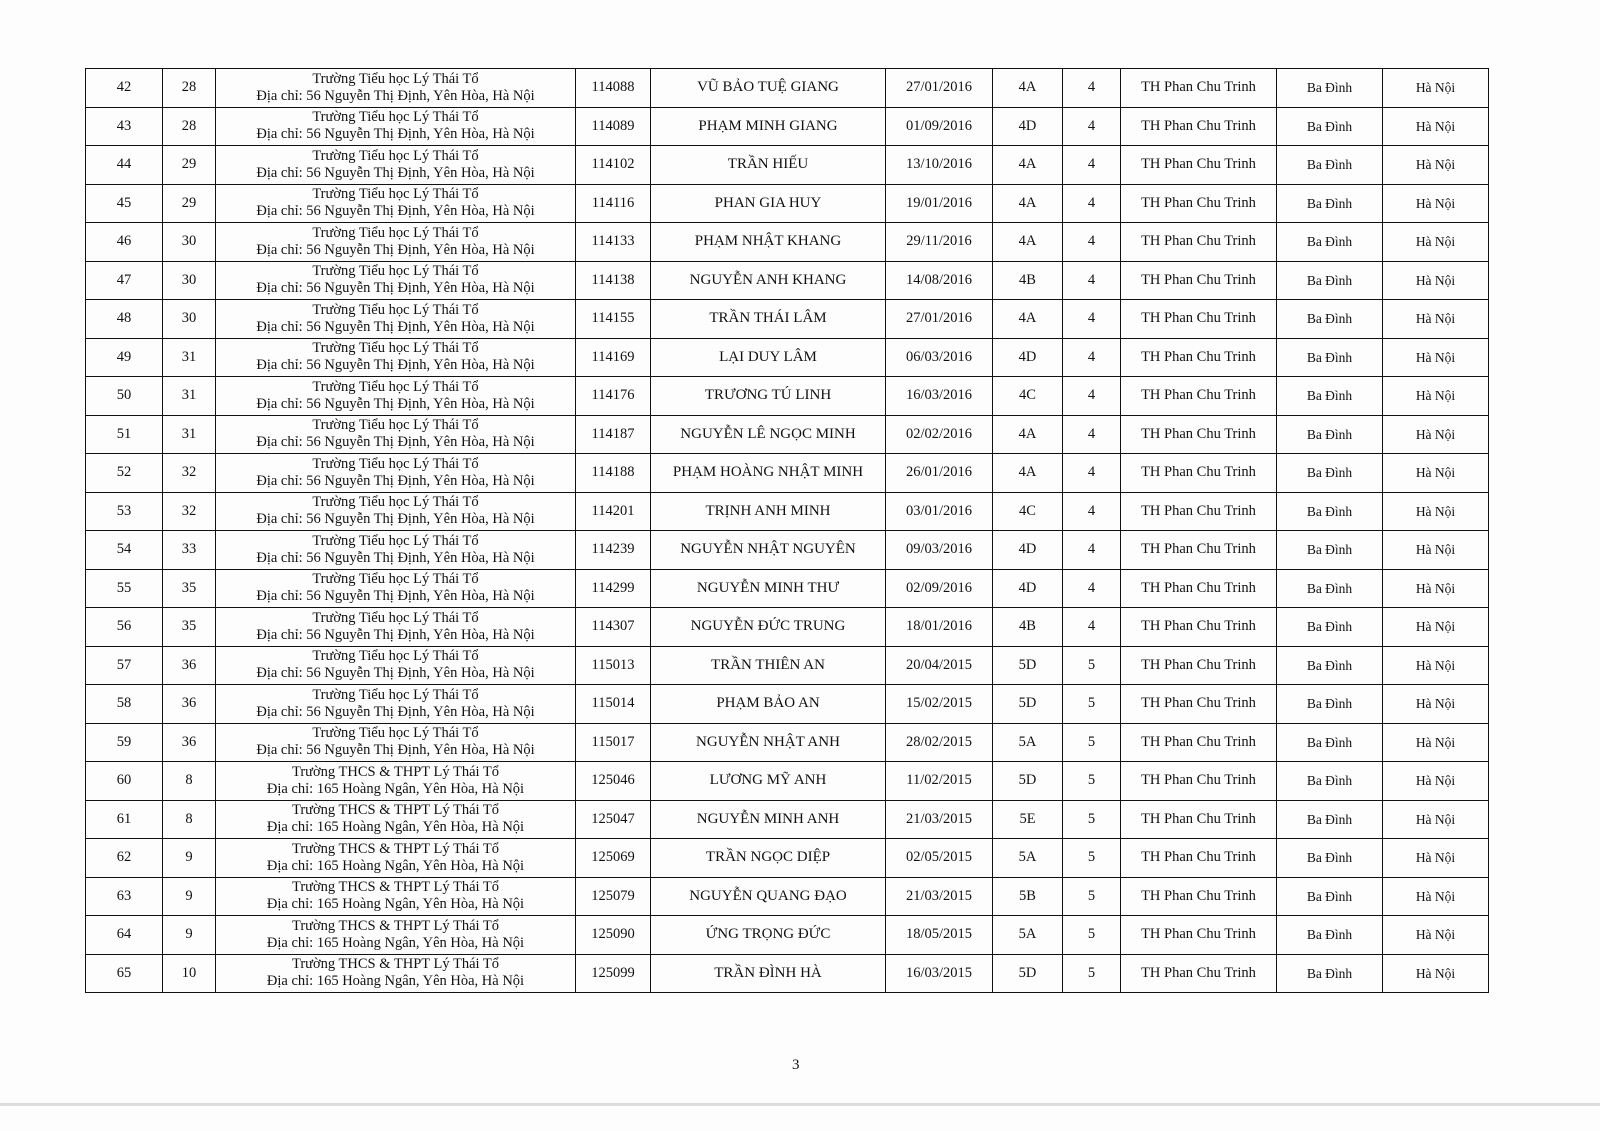 The image size is (1600, 1131). Describe the element at coordinates (613, 473) in the screenshot. I see `candidate-number-cell: 114188` at that location.